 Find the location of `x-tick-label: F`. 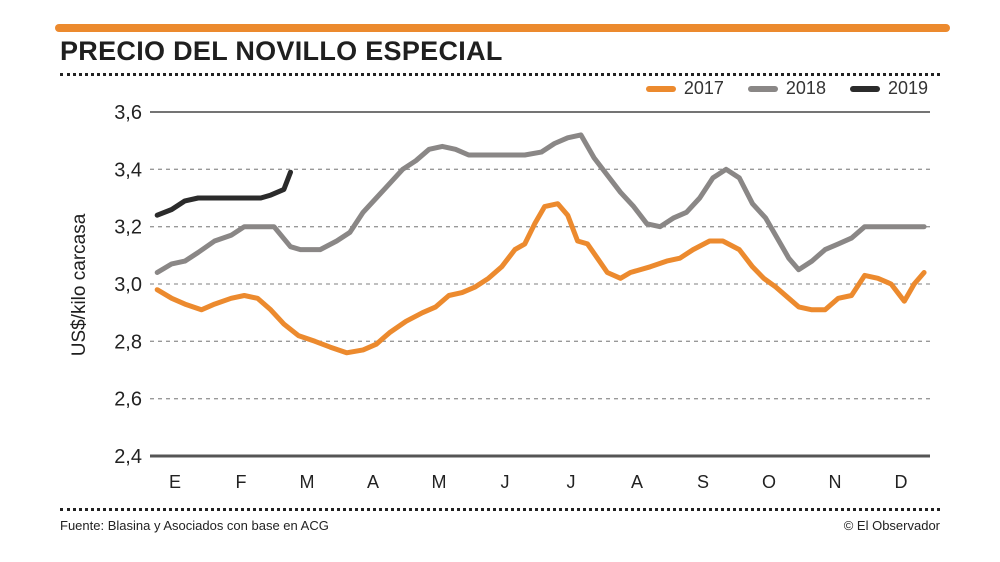

x-tick-label: F is located at coordinates (241, 482).